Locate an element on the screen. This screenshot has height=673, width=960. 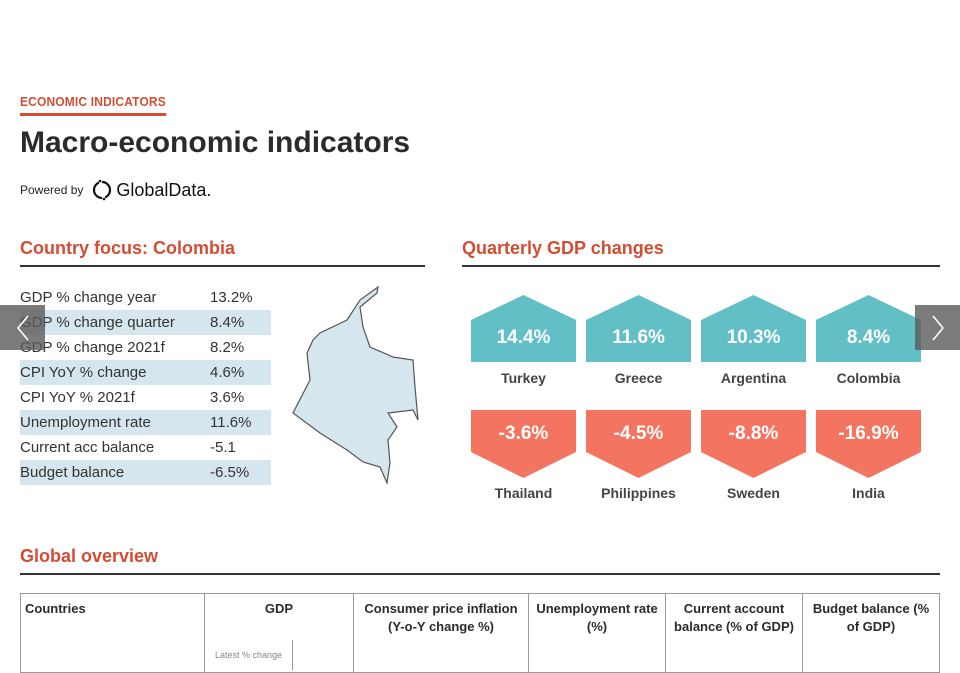
gdp-tile-bottom: -8.8% Sweden is located at coordinates (753, 455).